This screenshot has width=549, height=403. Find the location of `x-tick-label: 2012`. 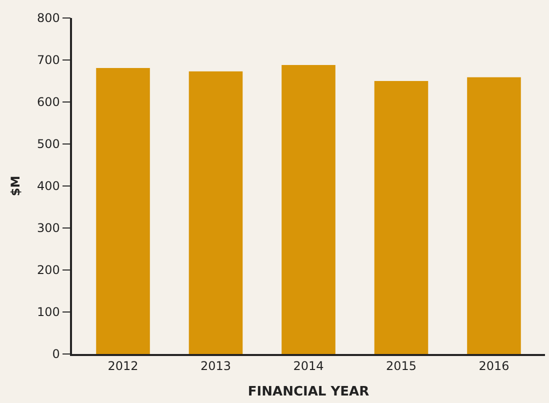

x-tick-label: 2012 is located at coordinates (123, 366).